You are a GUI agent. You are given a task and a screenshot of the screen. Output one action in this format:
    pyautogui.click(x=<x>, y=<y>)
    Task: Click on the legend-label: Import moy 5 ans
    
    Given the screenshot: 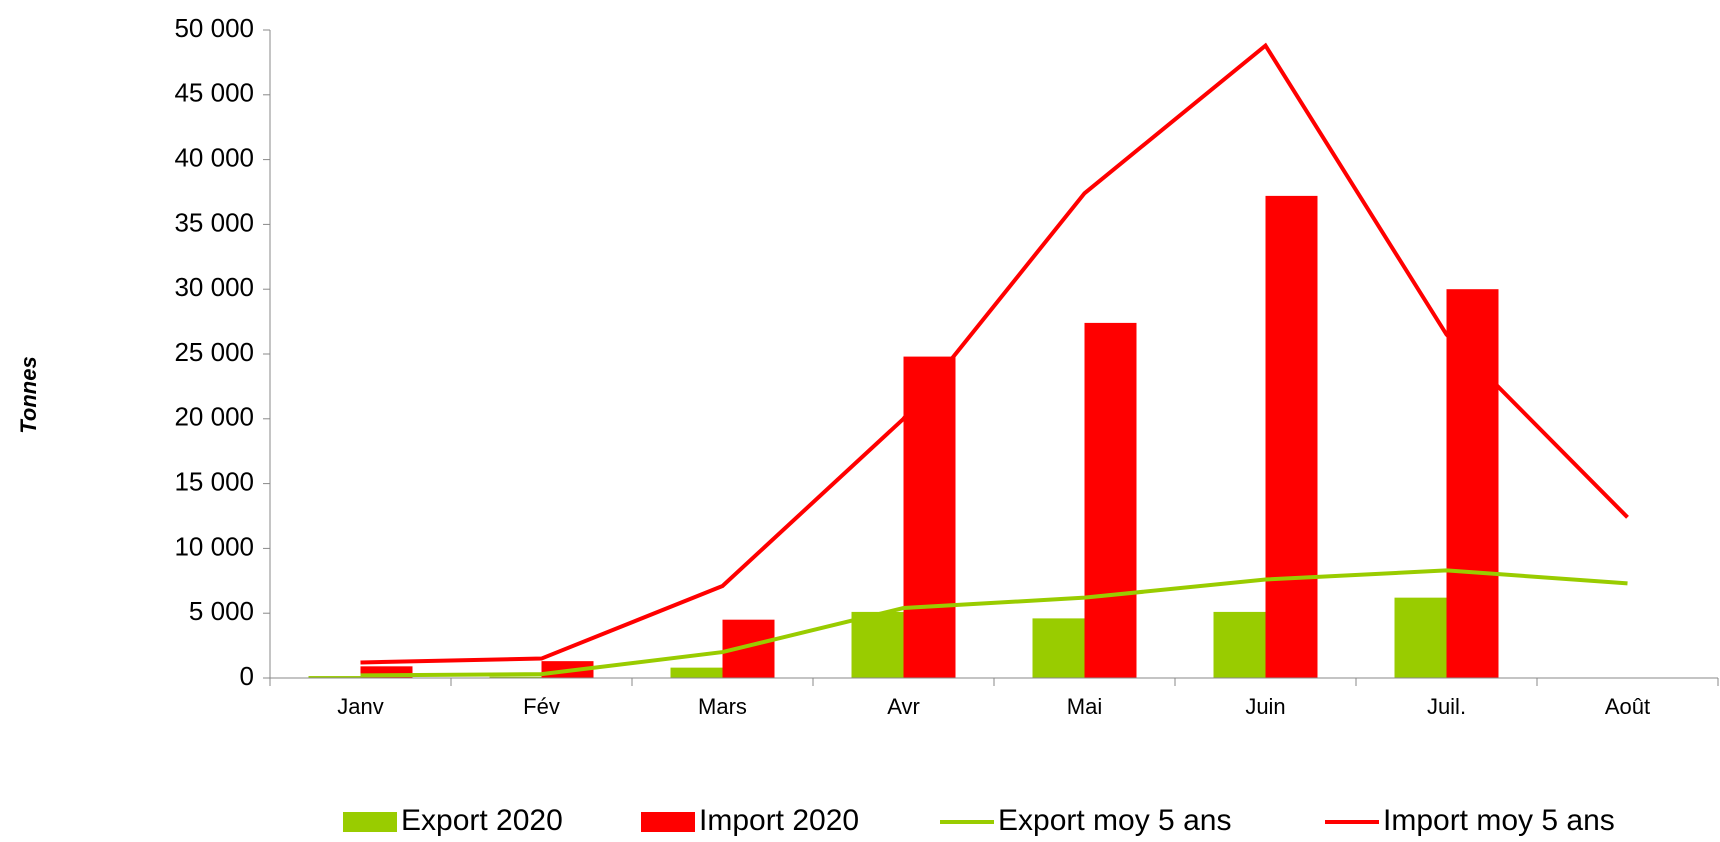 What is the action you would take?
    pyautogui.click(x=1499, y=820)
    